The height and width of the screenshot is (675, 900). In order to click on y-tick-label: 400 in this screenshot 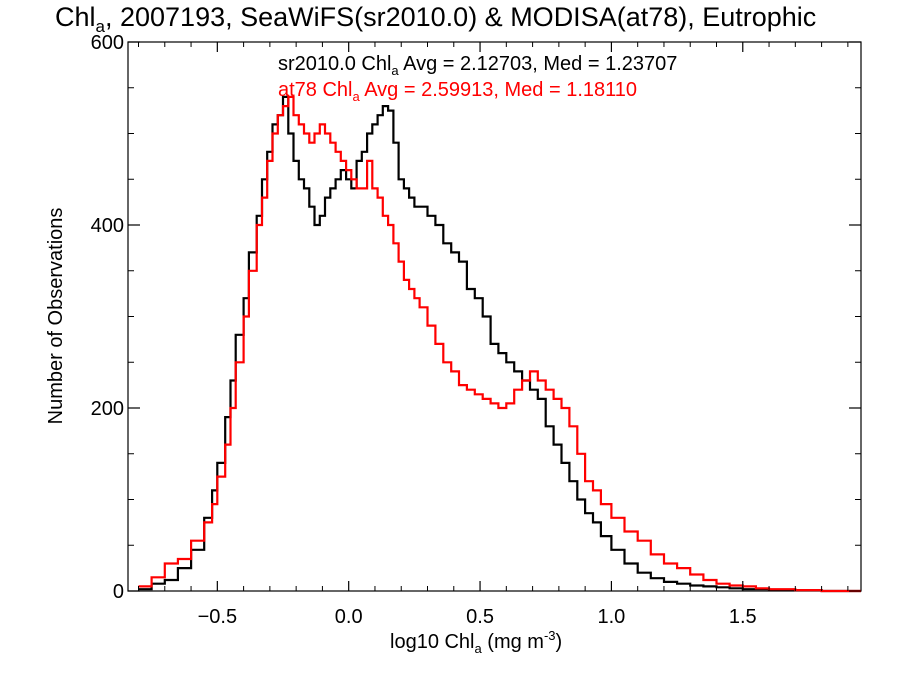, I will do `click(107, 226)`.